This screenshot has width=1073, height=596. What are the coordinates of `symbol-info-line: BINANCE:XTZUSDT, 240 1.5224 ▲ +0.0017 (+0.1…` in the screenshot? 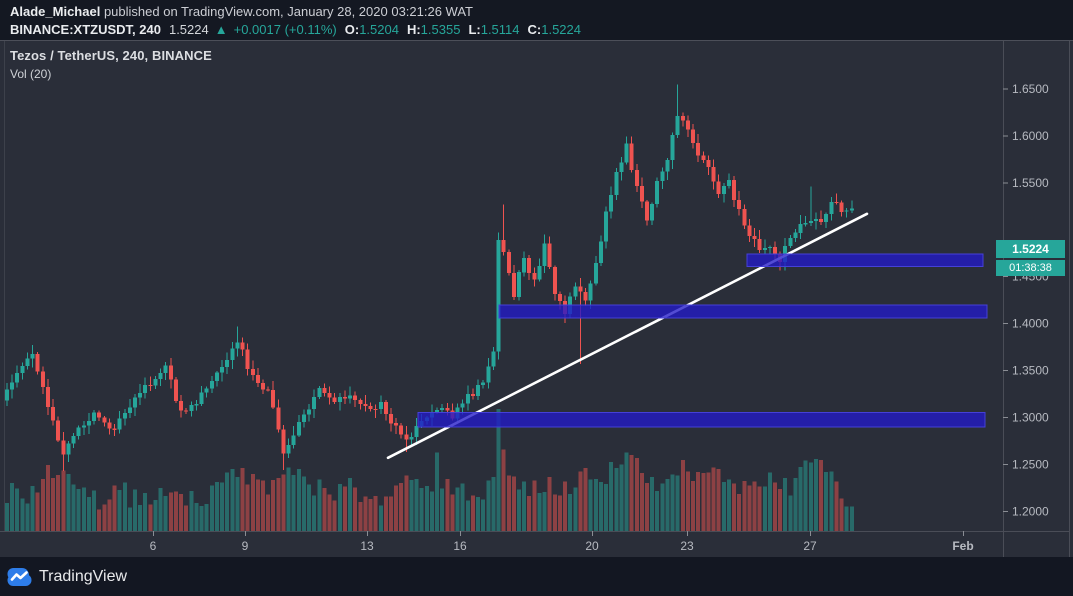 It's located at (541, 30).